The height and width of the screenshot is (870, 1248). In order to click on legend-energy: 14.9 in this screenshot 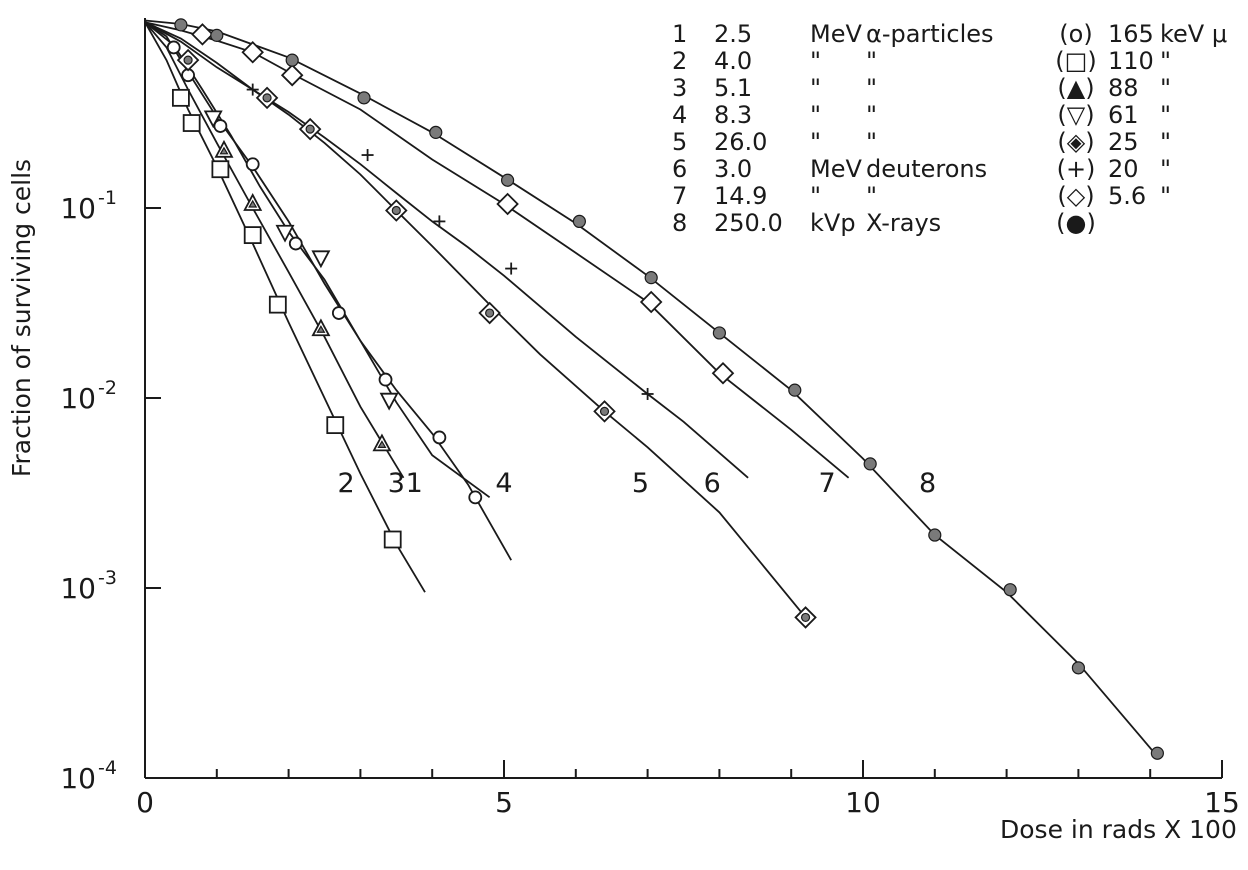, I will do `click(740, 196)`.